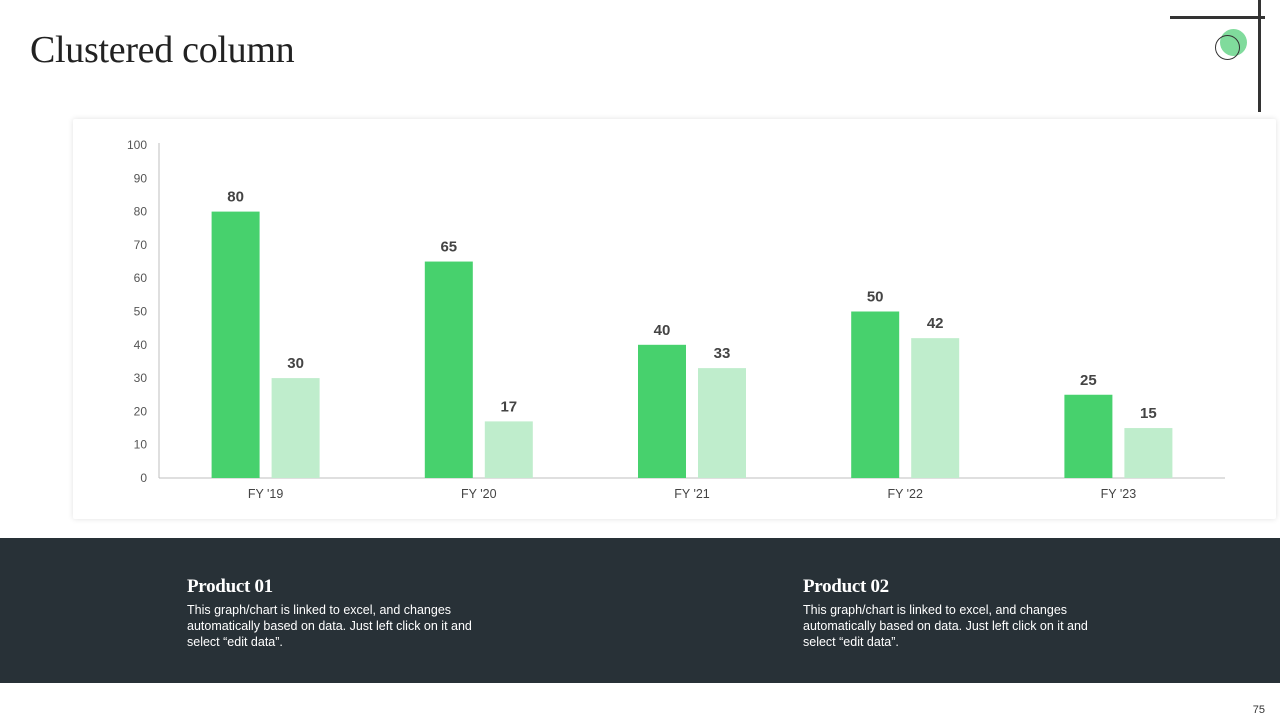  What do you see at coordinates (846, 586) in the screenshot?
I see `legend-title: Product 02` at bounding box center [846, 586].